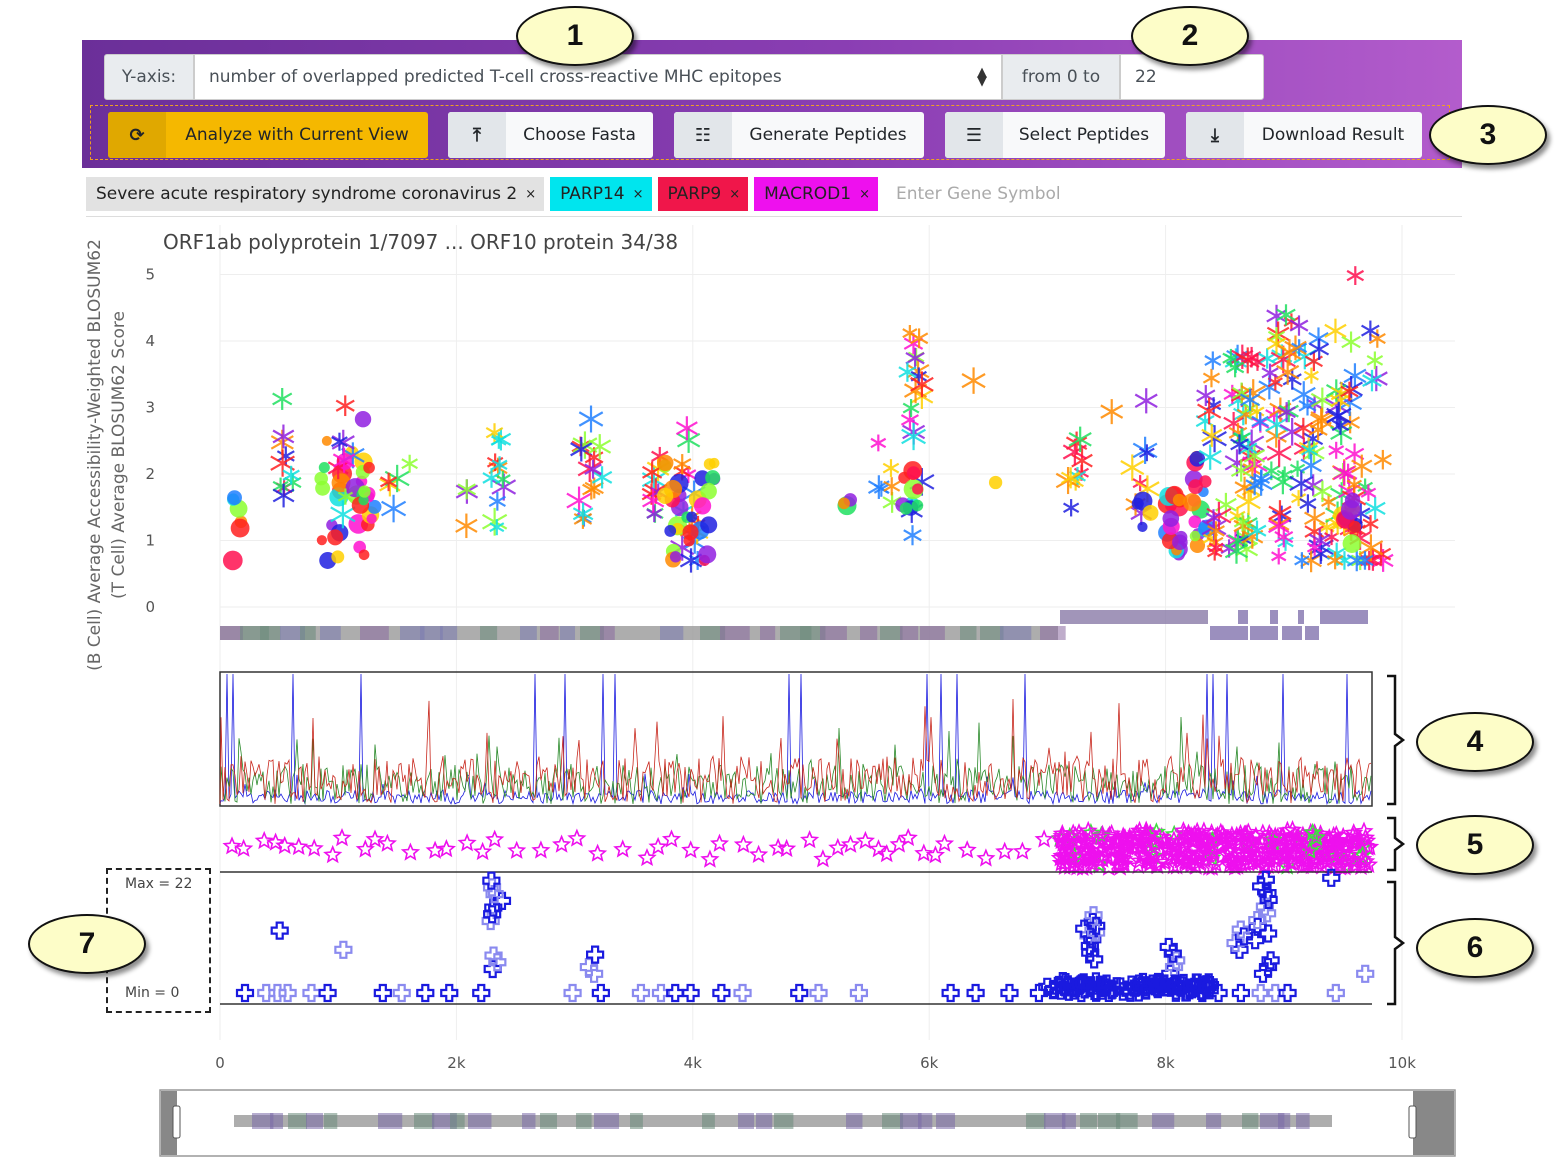 The width and height of the screenshot is (1567, 1172). I want to click on select-peptides-button: ☰ Select Peptides, so click(1055, 135).